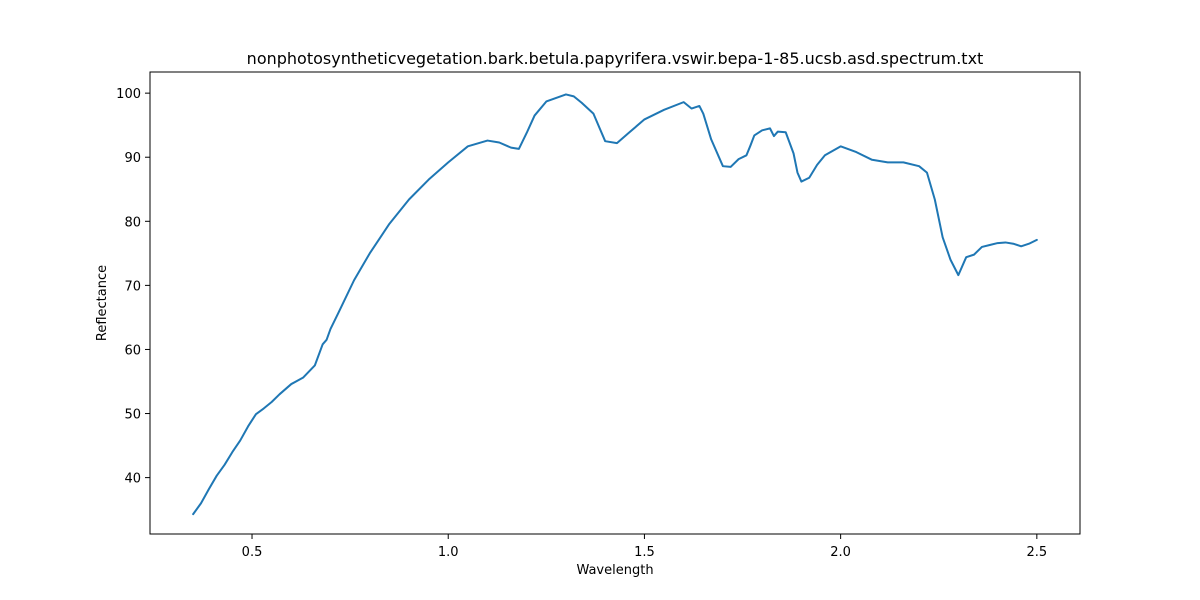 The height and width of the screenshot is (600, 1200). I want to click on y-tick-label: 100, so click(128, 94).